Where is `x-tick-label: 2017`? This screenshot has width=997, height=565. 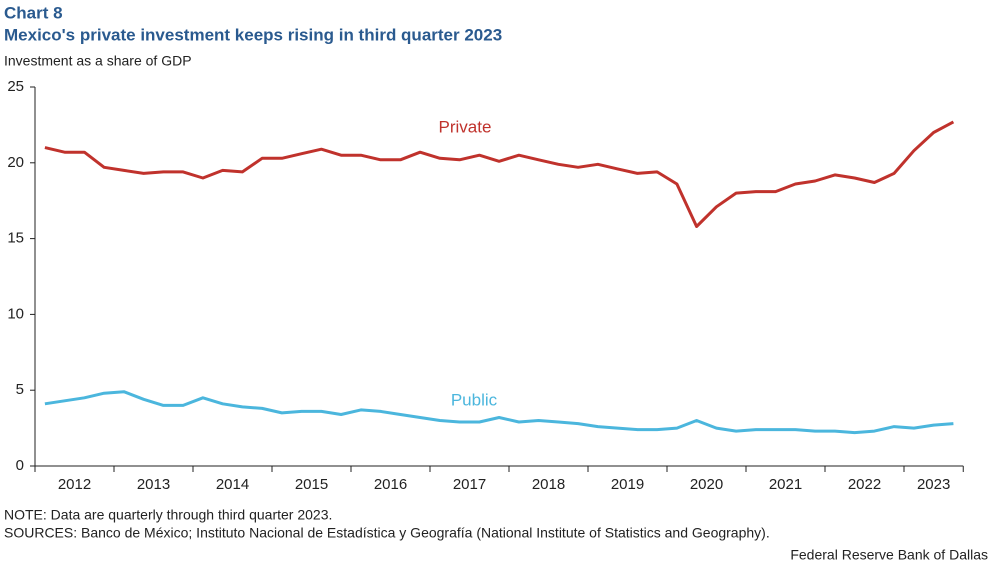
x-tick-label: 2017 is located at coordinates (469, 484).